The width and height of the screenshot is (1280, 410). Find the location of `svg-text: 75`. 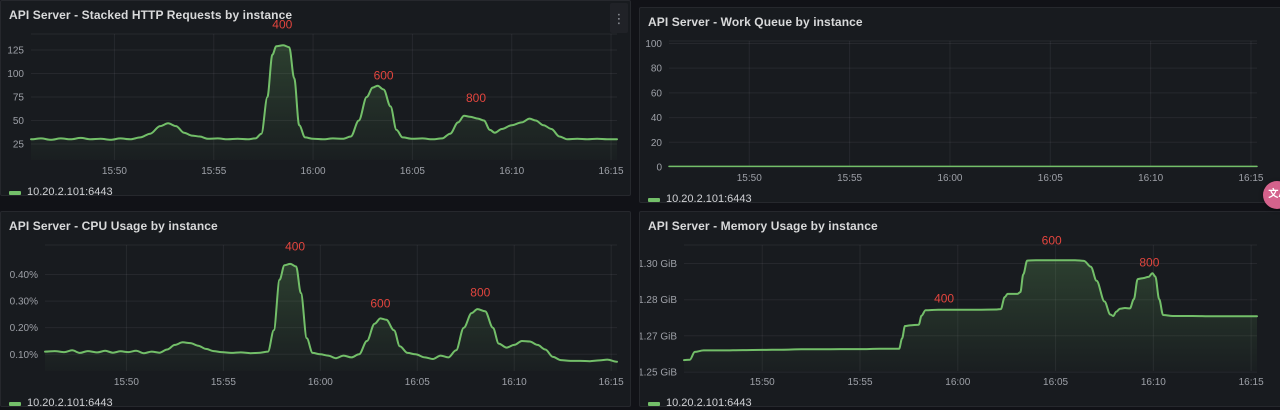

svg-text: 75 is located at coordinates (19, 98).